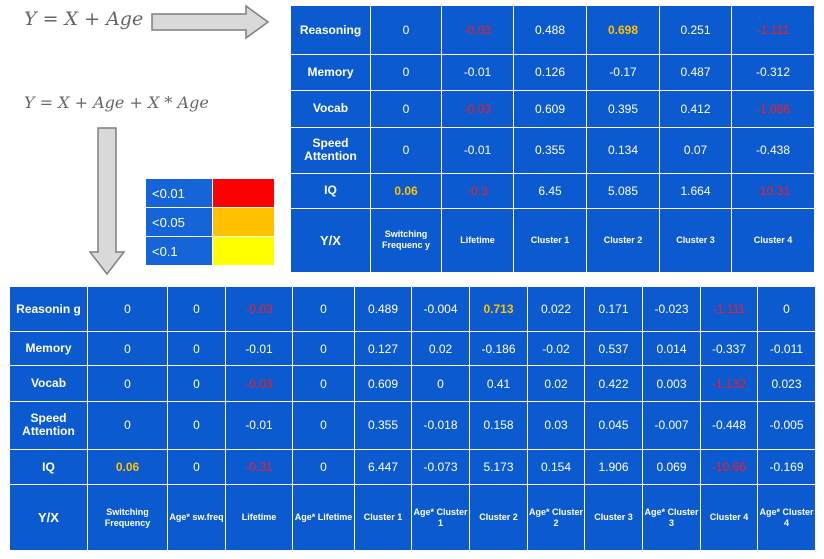  What do you see at coordinates (613, 425) in the screenshot?
I see `table-cell: 0.045` at bounding box center [613, 425].